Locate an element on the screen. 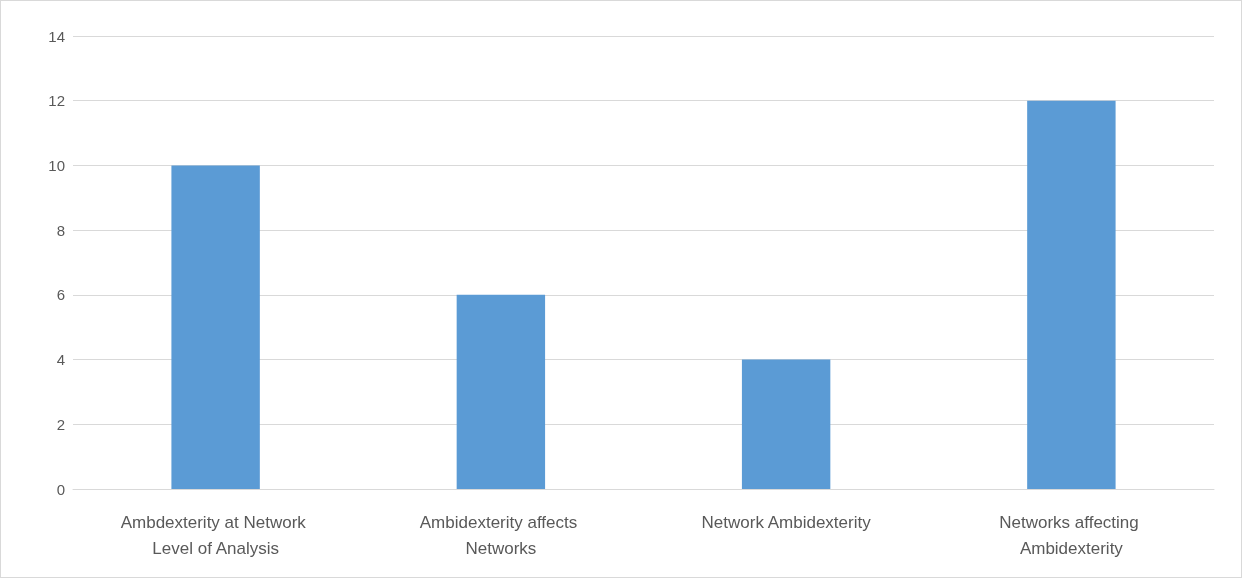 This screenshot has width=1242, height=578. x-tick-label: Ambdexterity at Network Level of Analysis is located at coordinates (215, 535).